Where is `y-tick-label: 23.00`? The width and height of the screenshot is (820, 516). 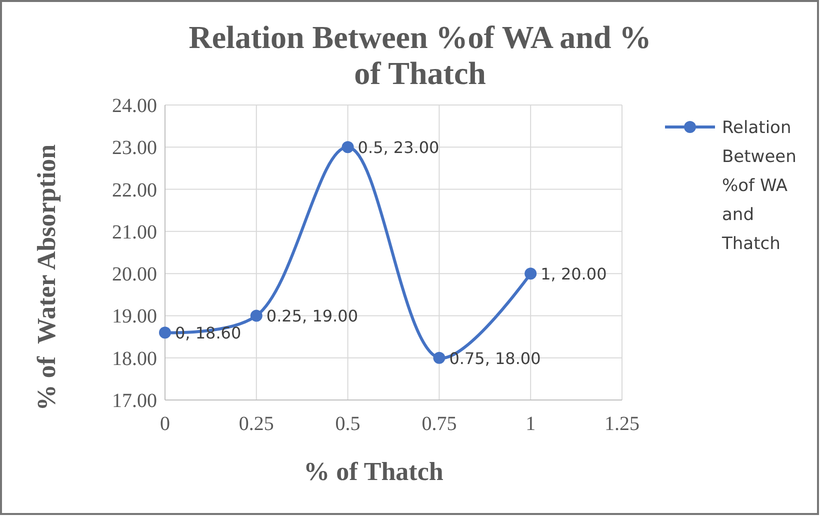
y-tick-label: 23.00 is located at coordinates (134, 148).